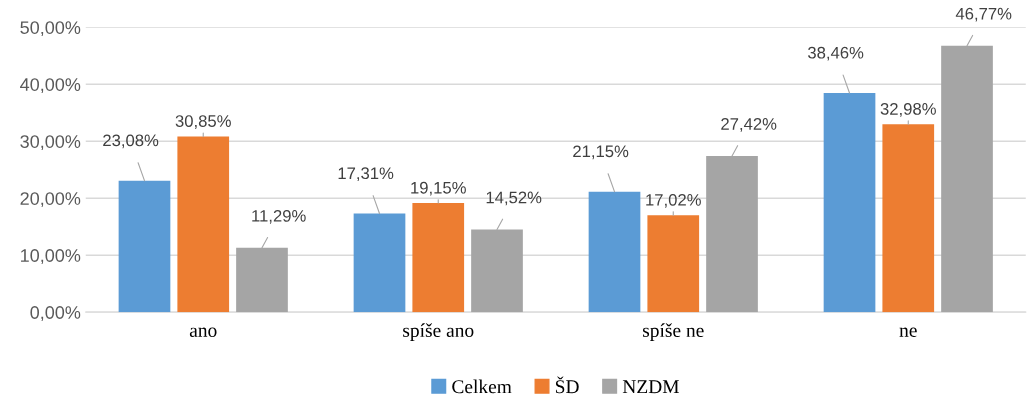  What do you see at coordinates (203, 332) in the screenshot?
I see `x-tick-label: ano` at bounding box center [203, 332].